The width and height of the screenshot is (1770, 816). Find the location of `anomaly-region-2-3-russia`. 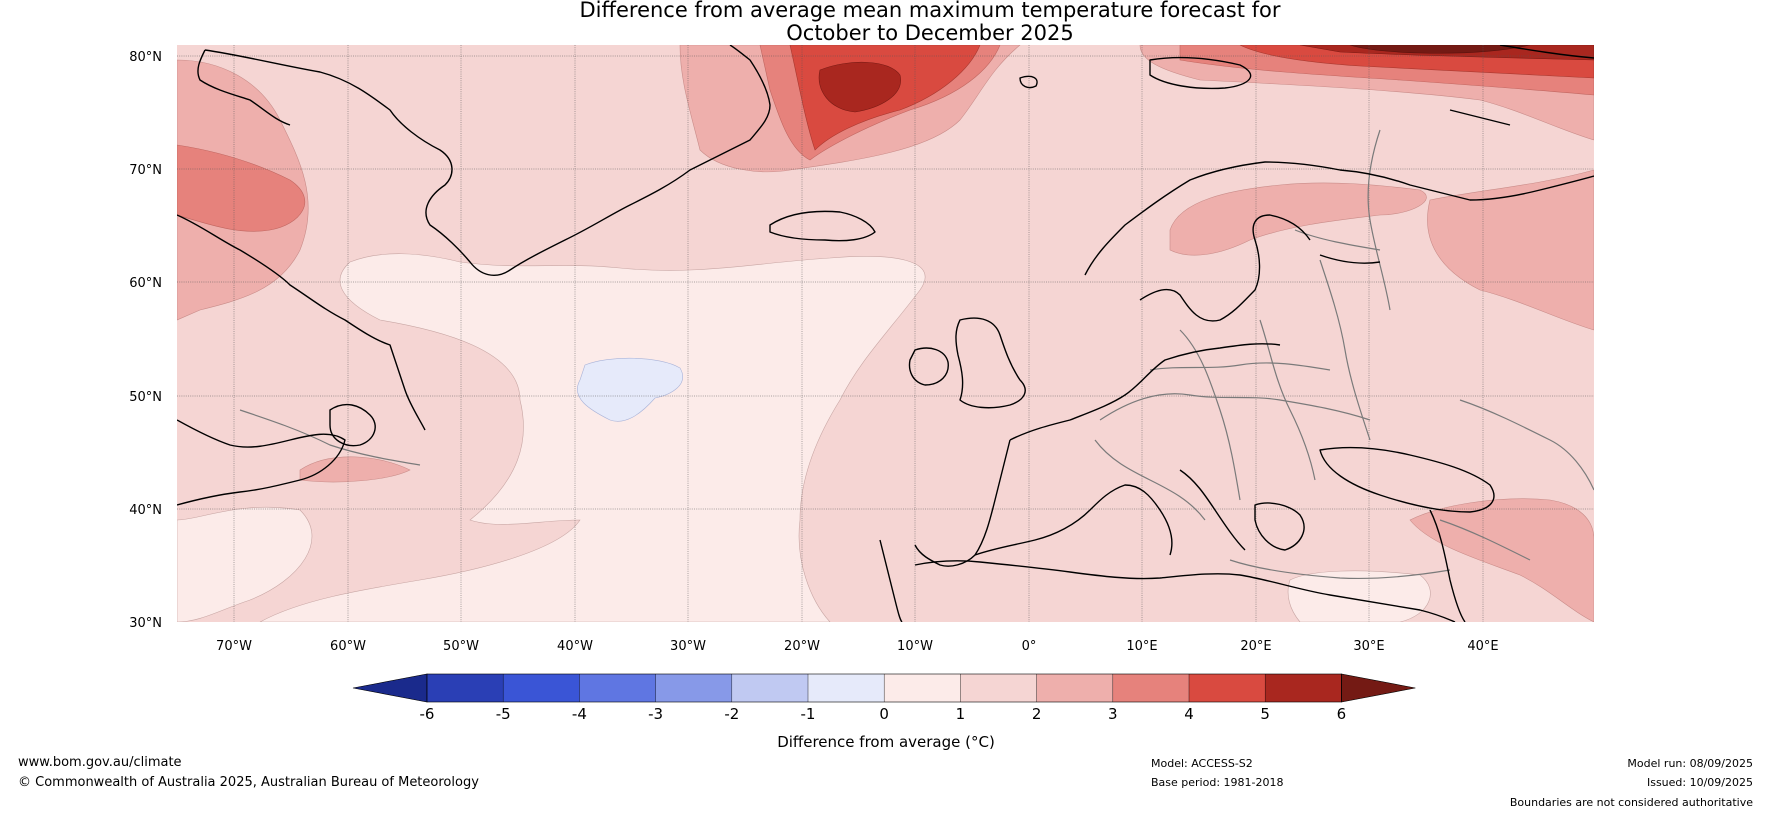

anomaly-region-2-3-russia is located at coordinates (1510, 250).